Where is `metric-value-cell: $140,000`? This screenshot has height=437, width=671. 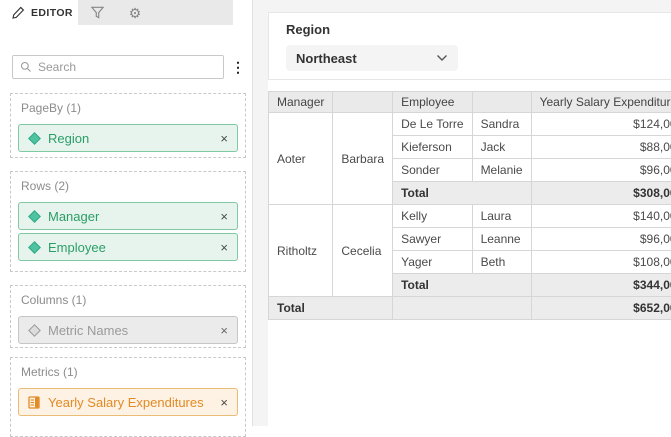
metric-value-cell: $140,000 is located at coordinates (601, 216).